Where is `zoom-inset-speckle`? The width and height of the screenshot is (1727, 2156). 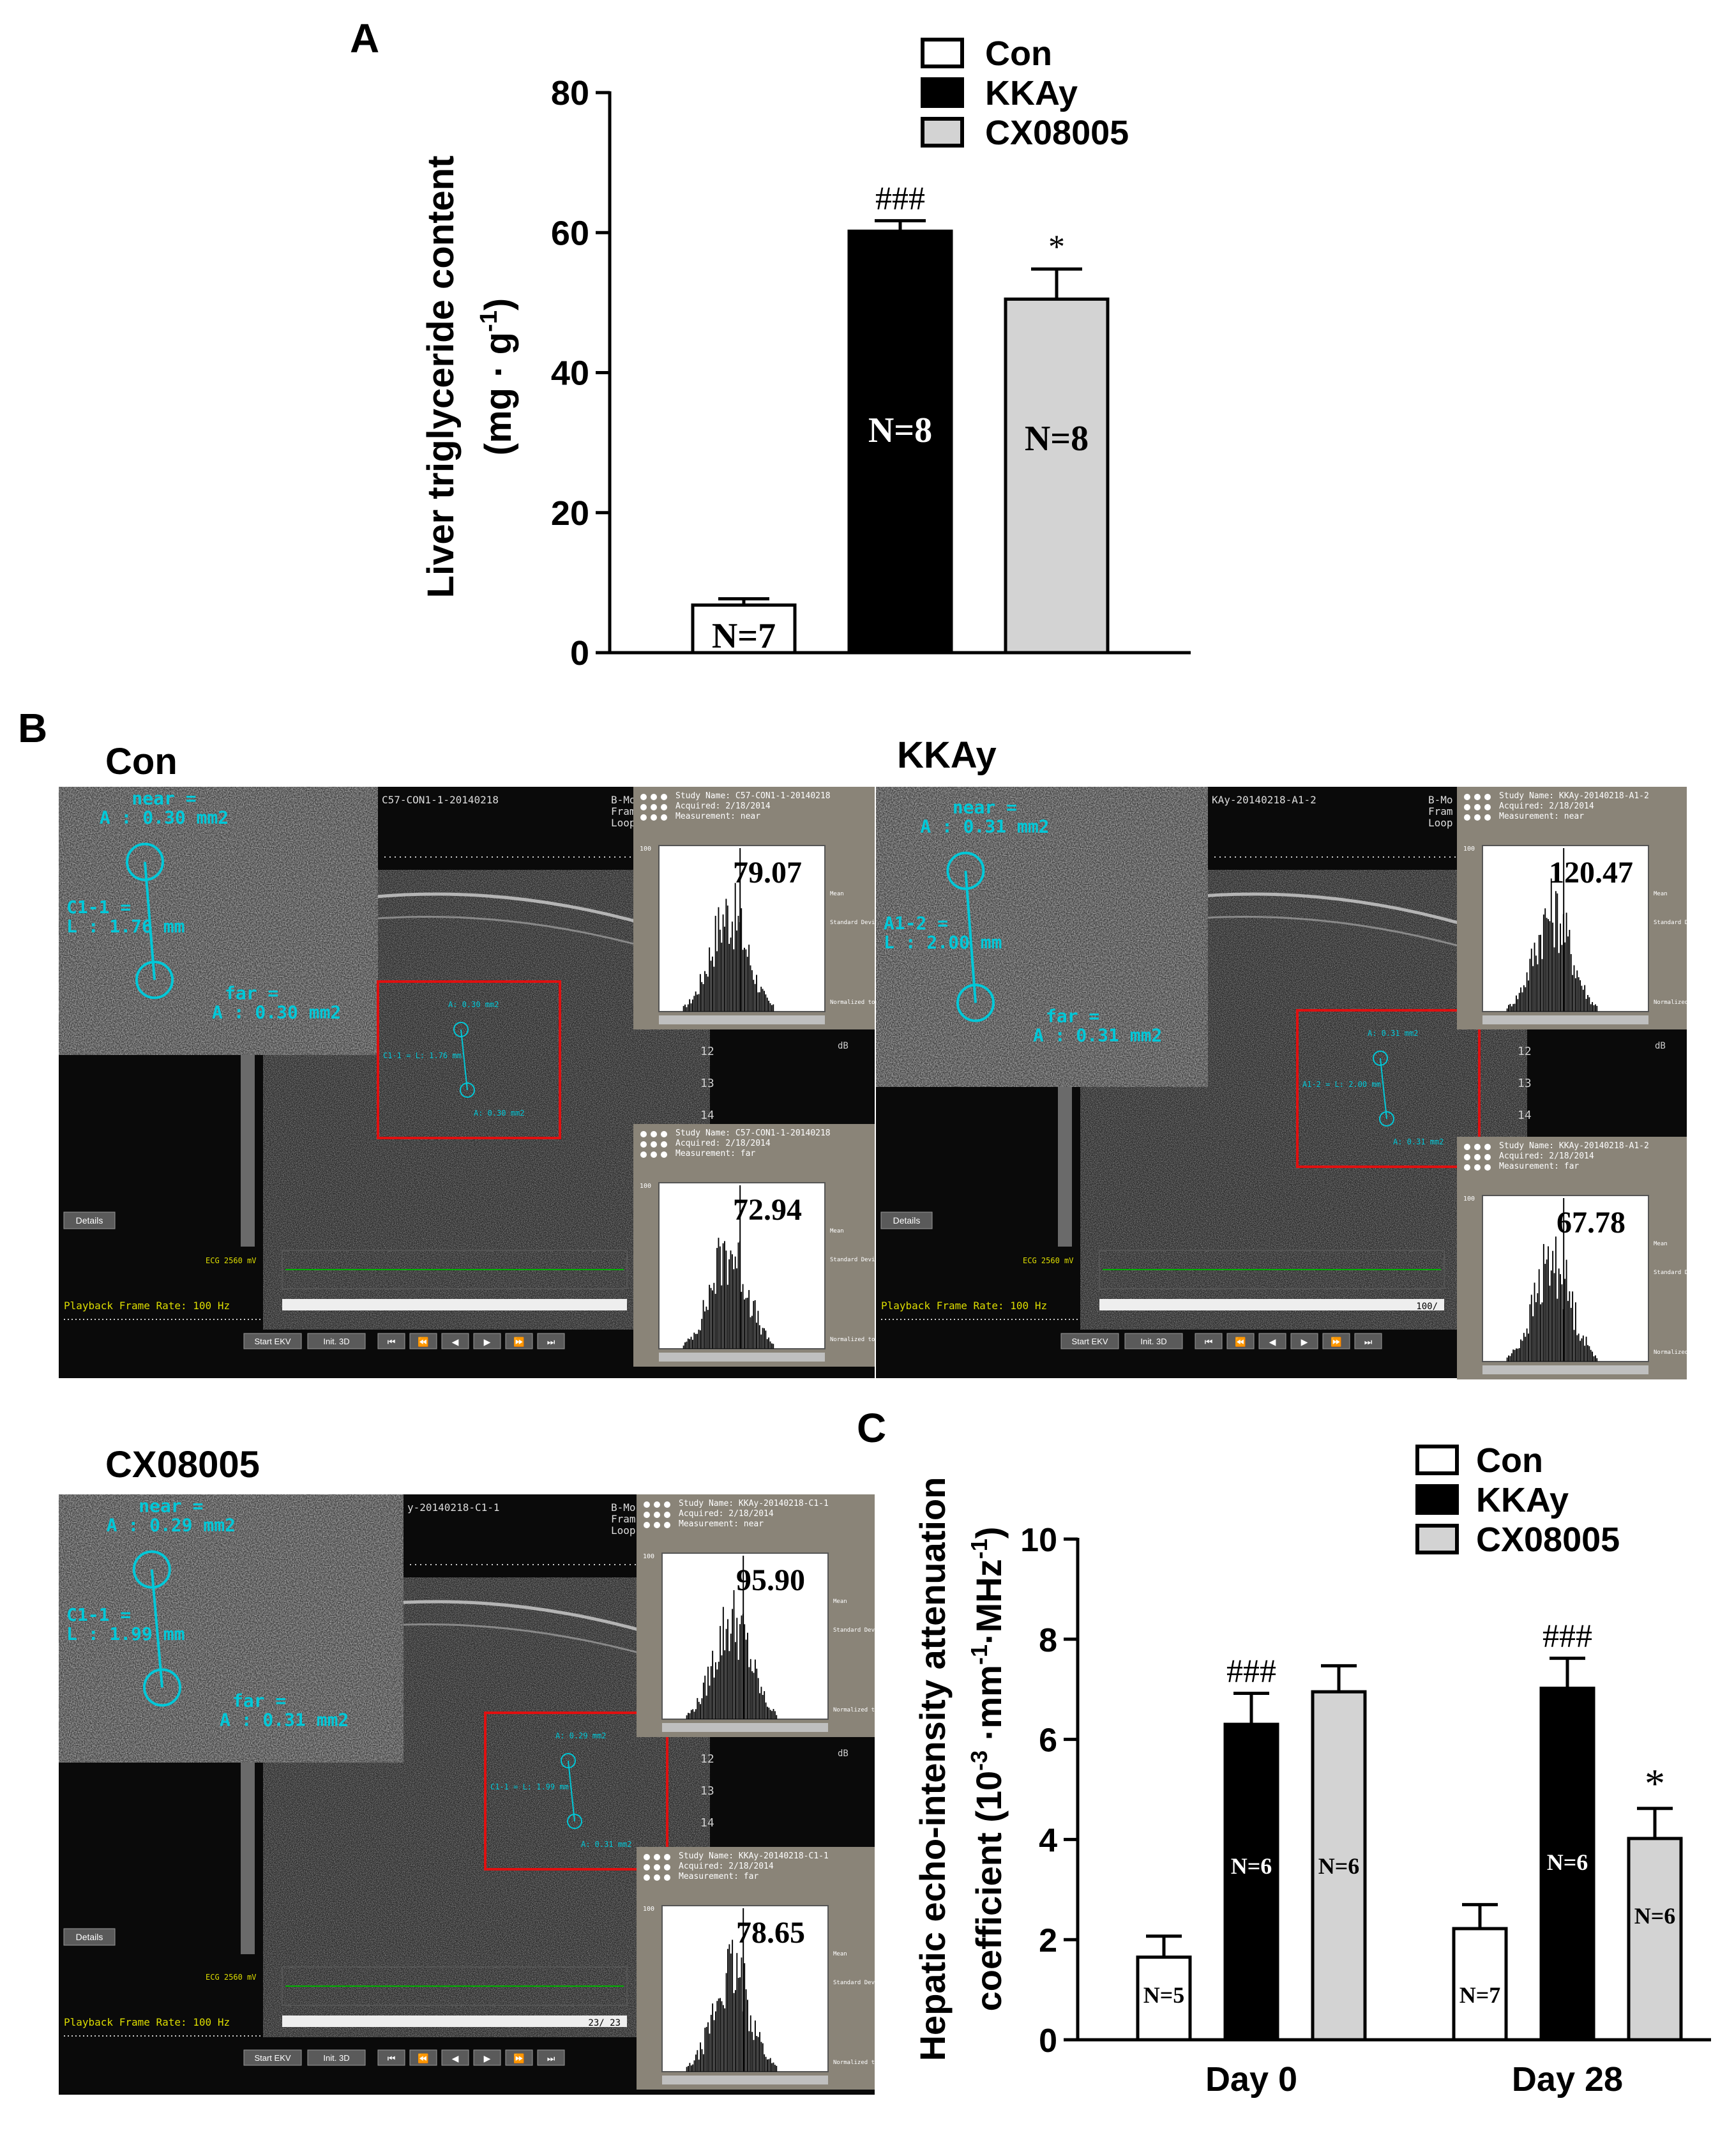
zoom-inset-speckle is located at coordinates (231, 1628).